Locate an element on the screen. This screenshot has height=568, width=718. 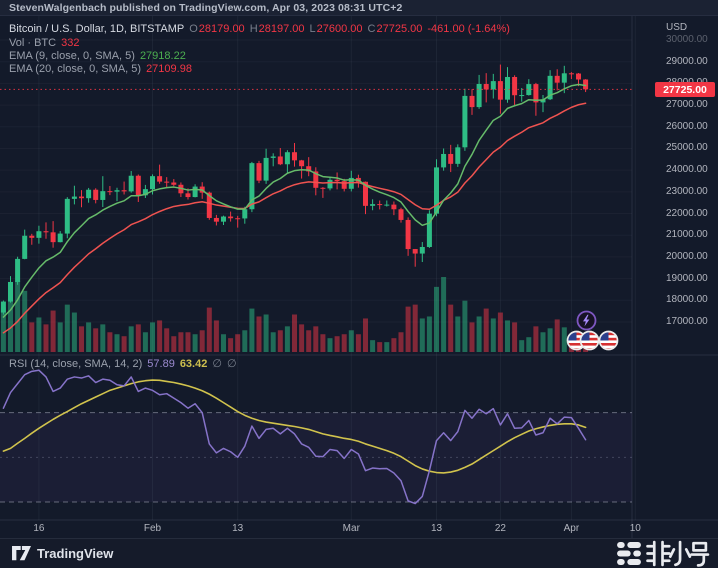
ema9-legend-row: EMA (9, close, 0, SMA, 5) 27918.22 is located at coordinates (97, 56).